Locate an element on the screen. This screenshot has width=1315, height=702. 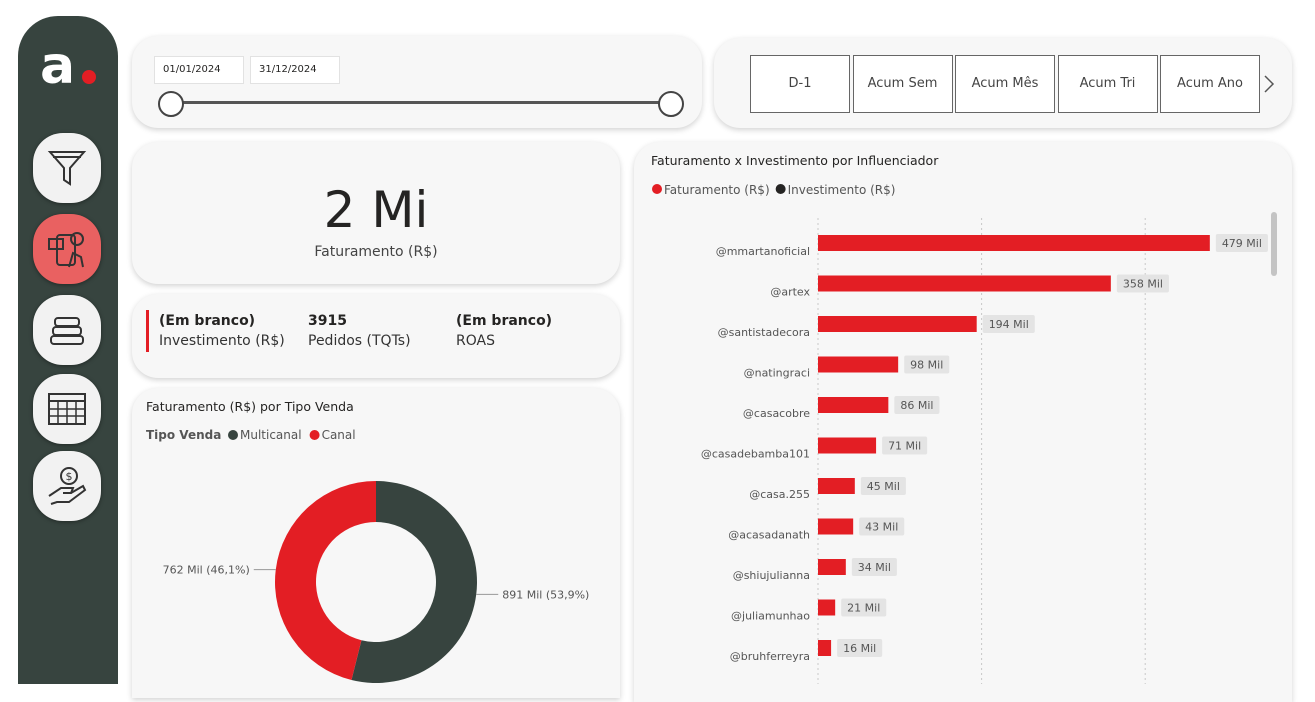
filter-button is located at coordinates (67, 168).